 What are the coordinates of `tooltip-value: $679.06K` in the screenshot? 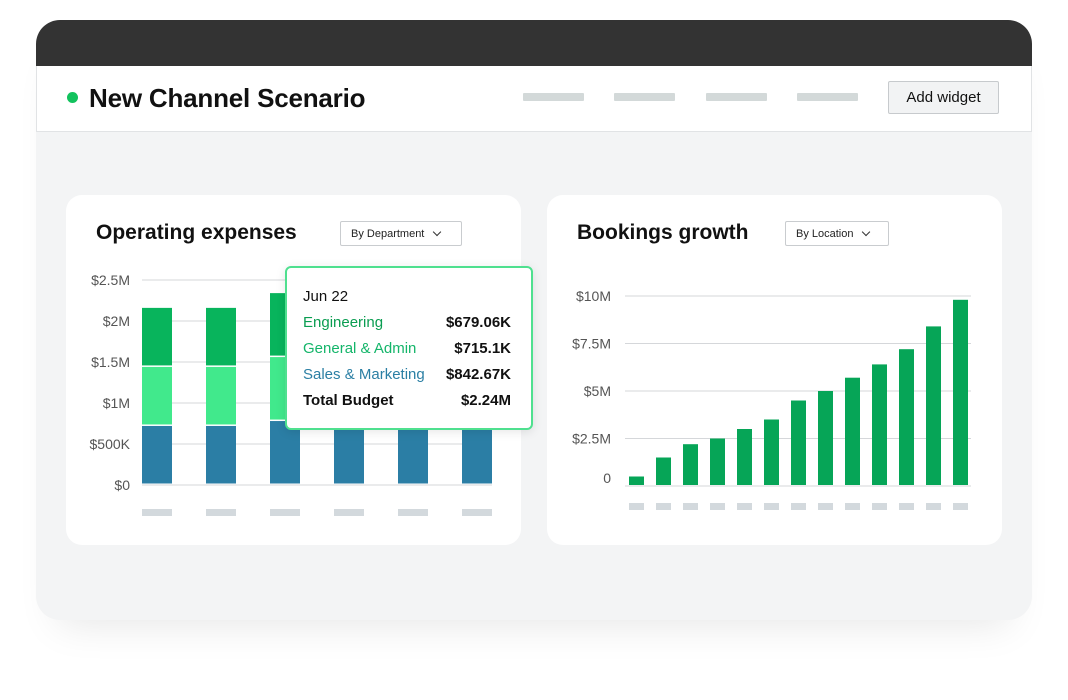 It's located at (478, 322).